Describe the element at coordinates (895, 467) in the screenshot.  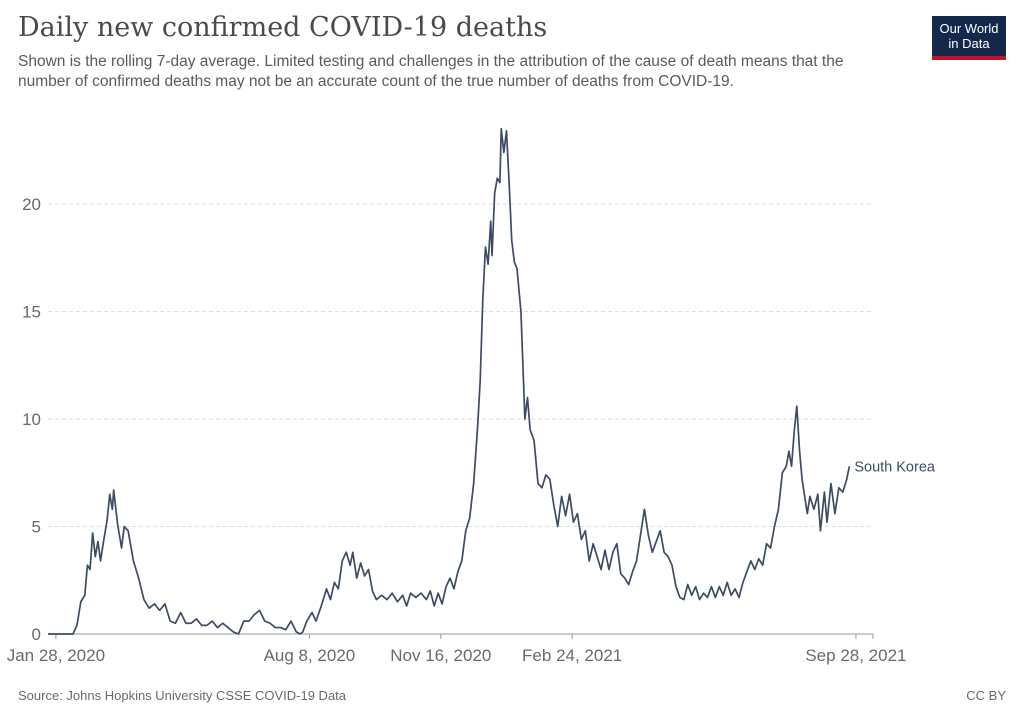
I see `series-label-south-korea: South Korea` at that location.